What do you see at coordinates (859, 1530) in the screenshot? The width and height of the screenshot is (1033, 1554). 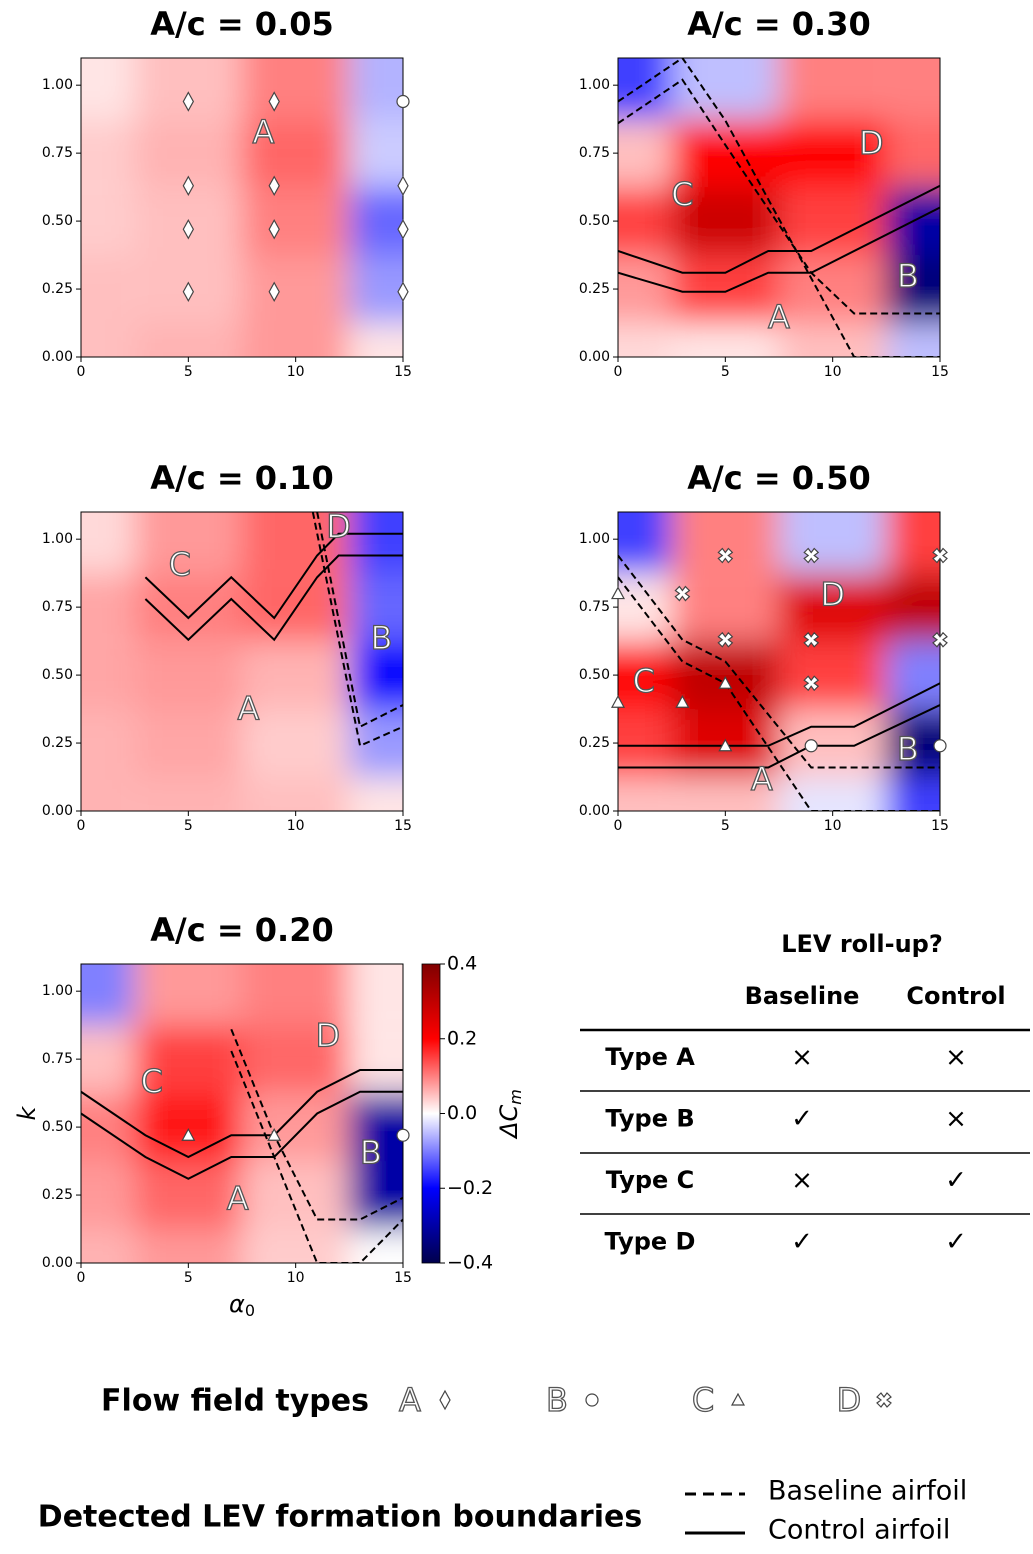 I see `legend-label: Control airfoil` at bounding box center [859, 1530].